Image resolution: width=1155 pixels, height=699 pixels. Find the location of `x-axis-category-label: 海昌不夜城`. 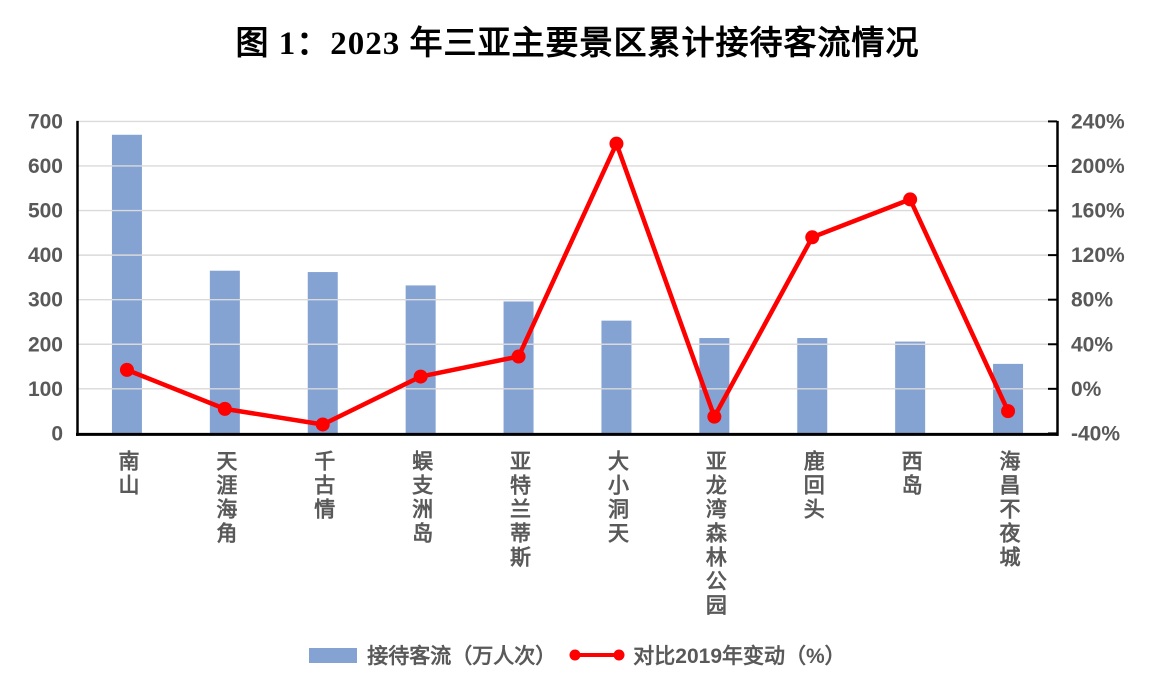

x-axis-category-label: 海昌不夜城 is located at coordinates (1009, 510).